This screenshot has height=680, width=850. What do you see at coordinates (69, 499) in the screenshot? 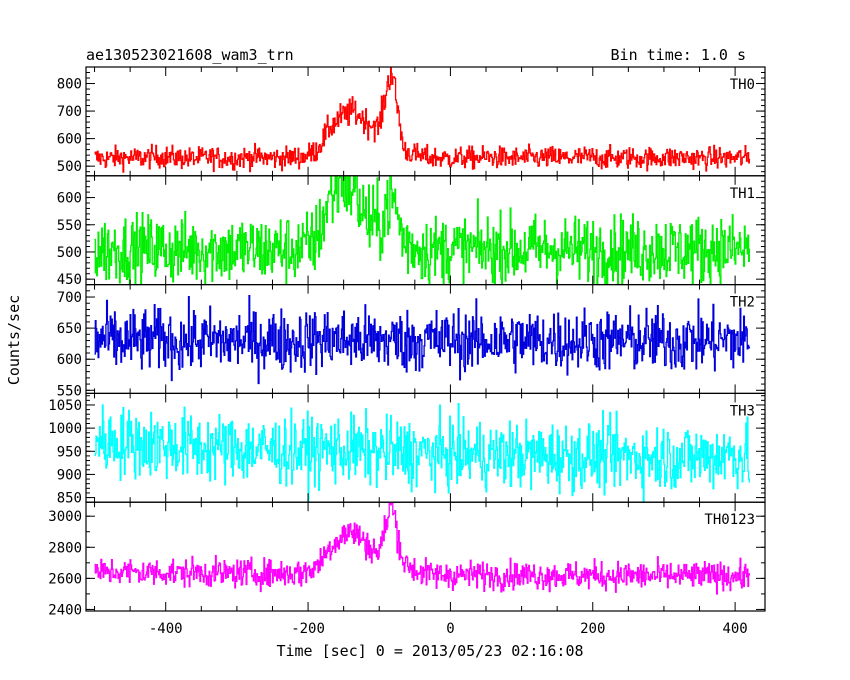
I see `y-tick-label: 850` at bounding box center [69, 499].